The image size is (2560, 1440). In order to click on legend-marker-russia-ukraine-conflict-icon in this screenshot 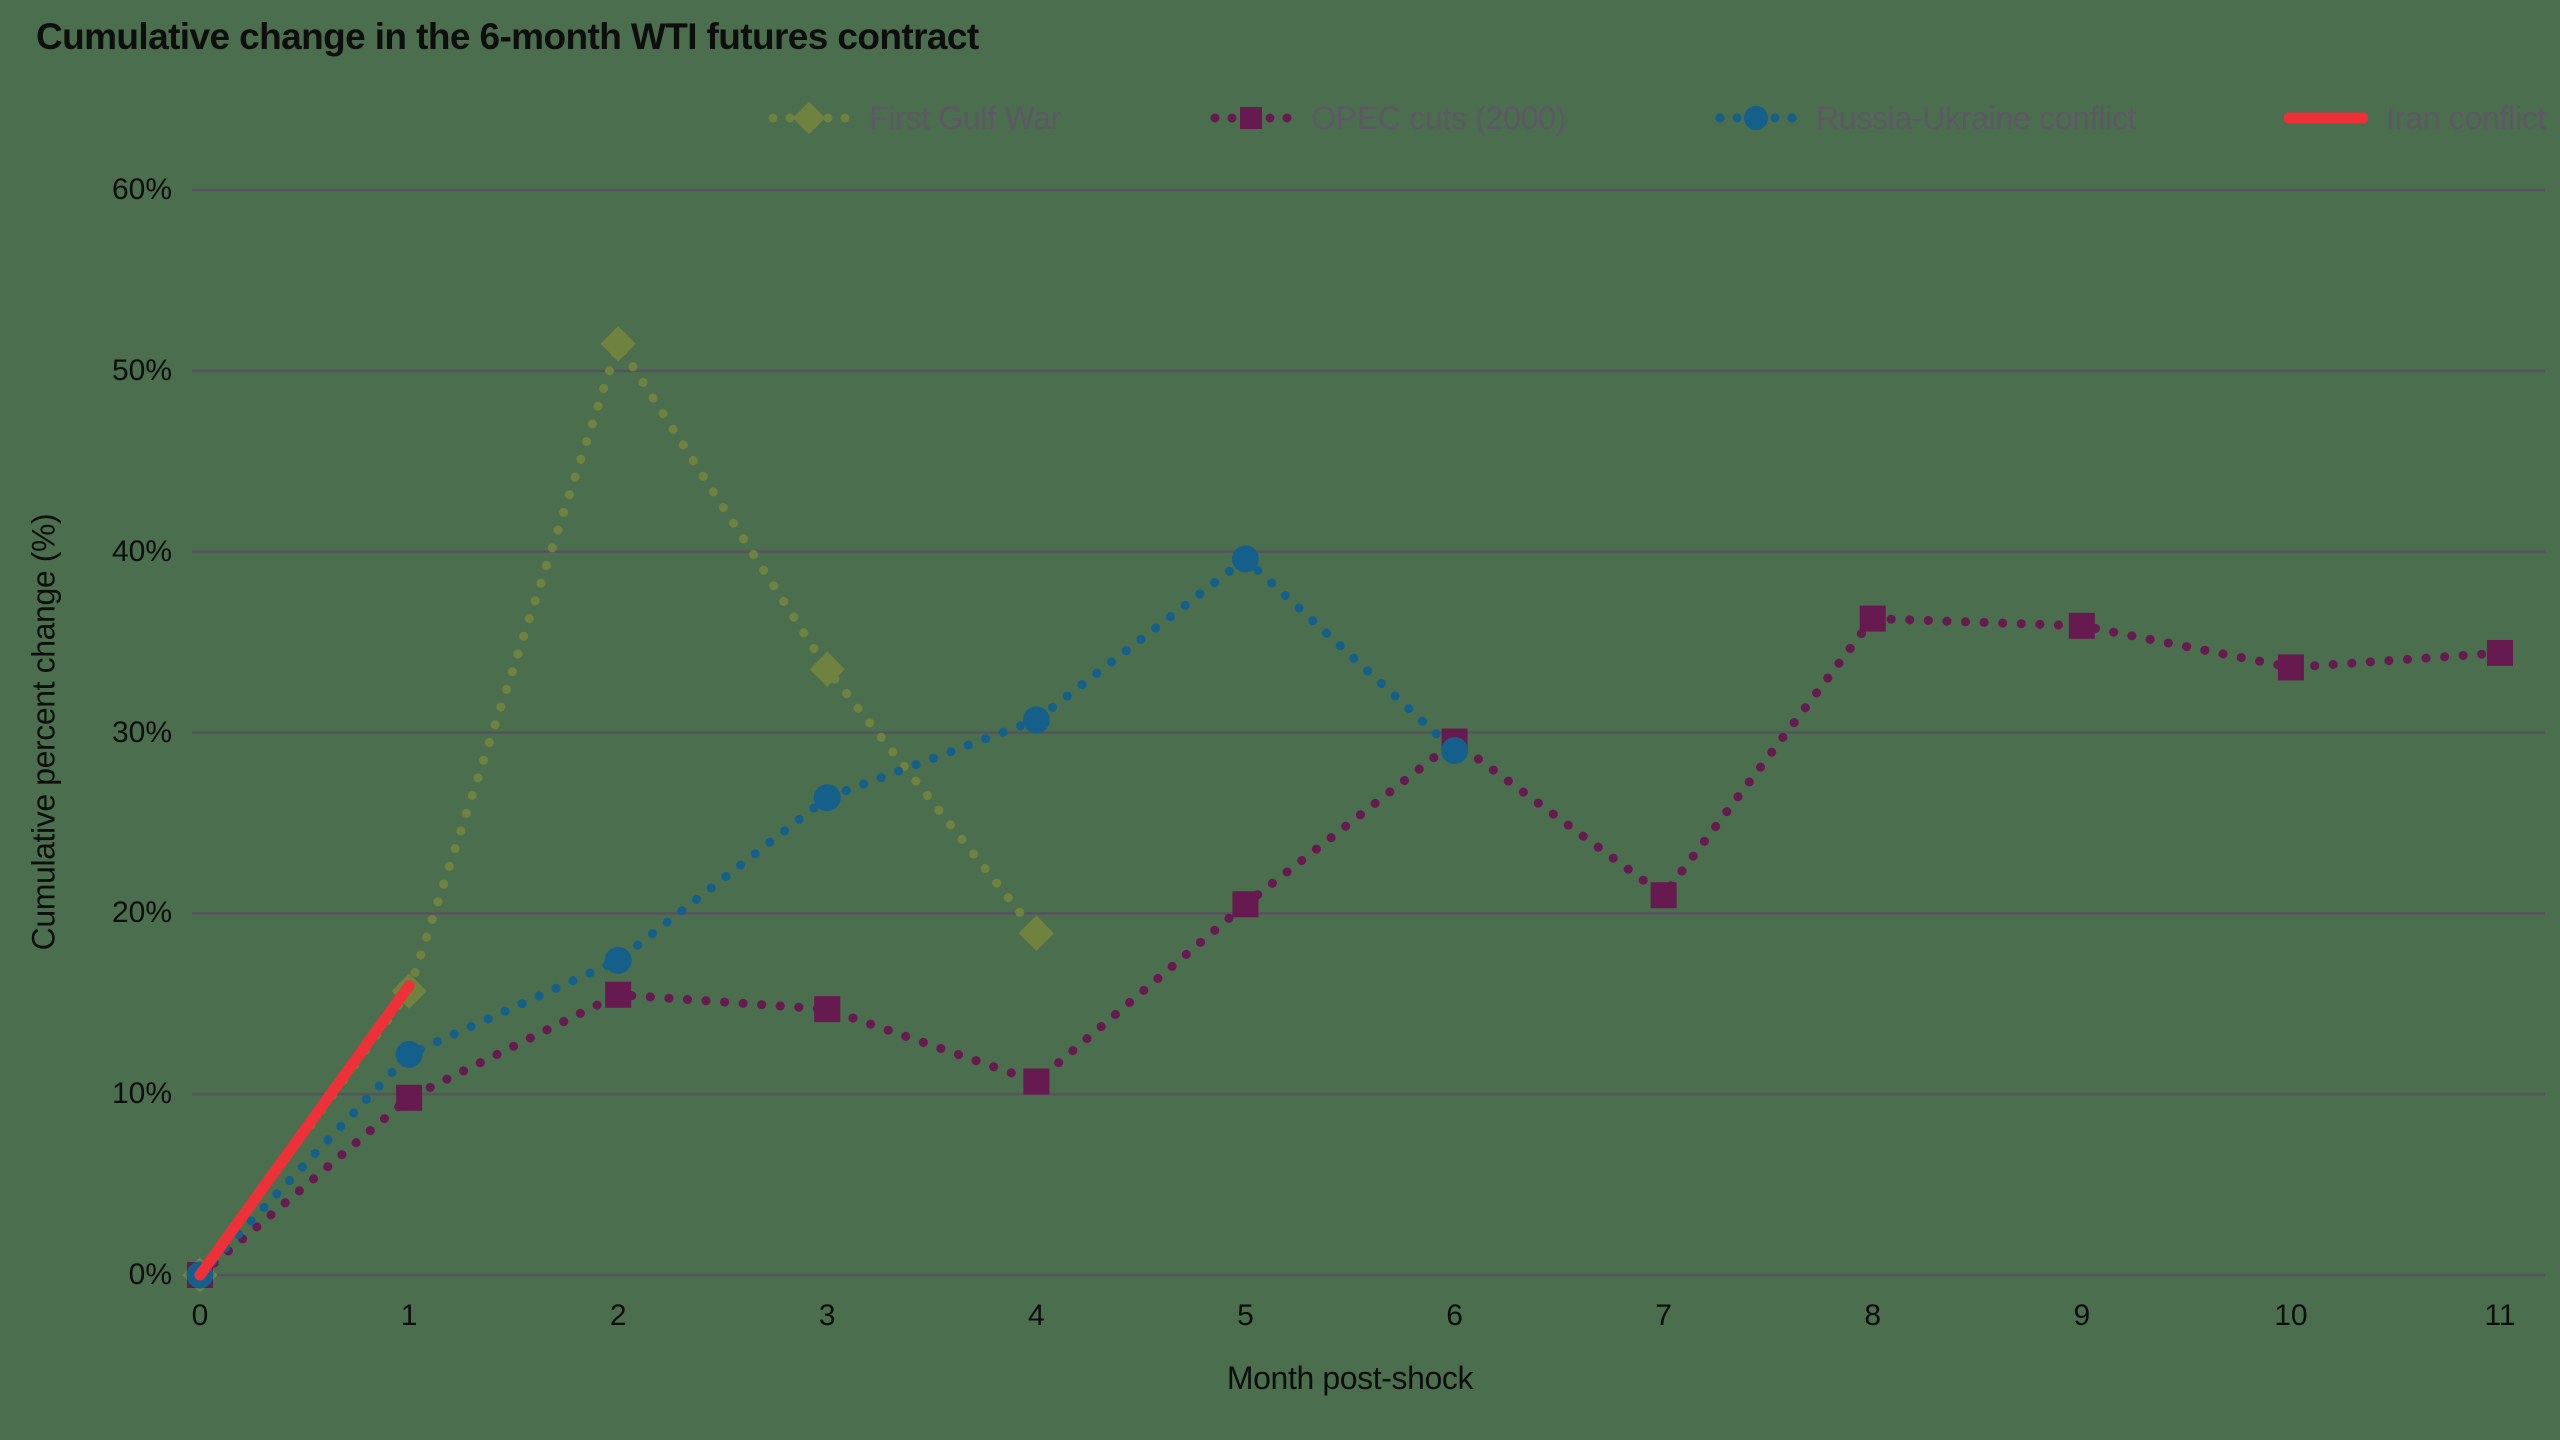, I will do `click(1756, 118)`.